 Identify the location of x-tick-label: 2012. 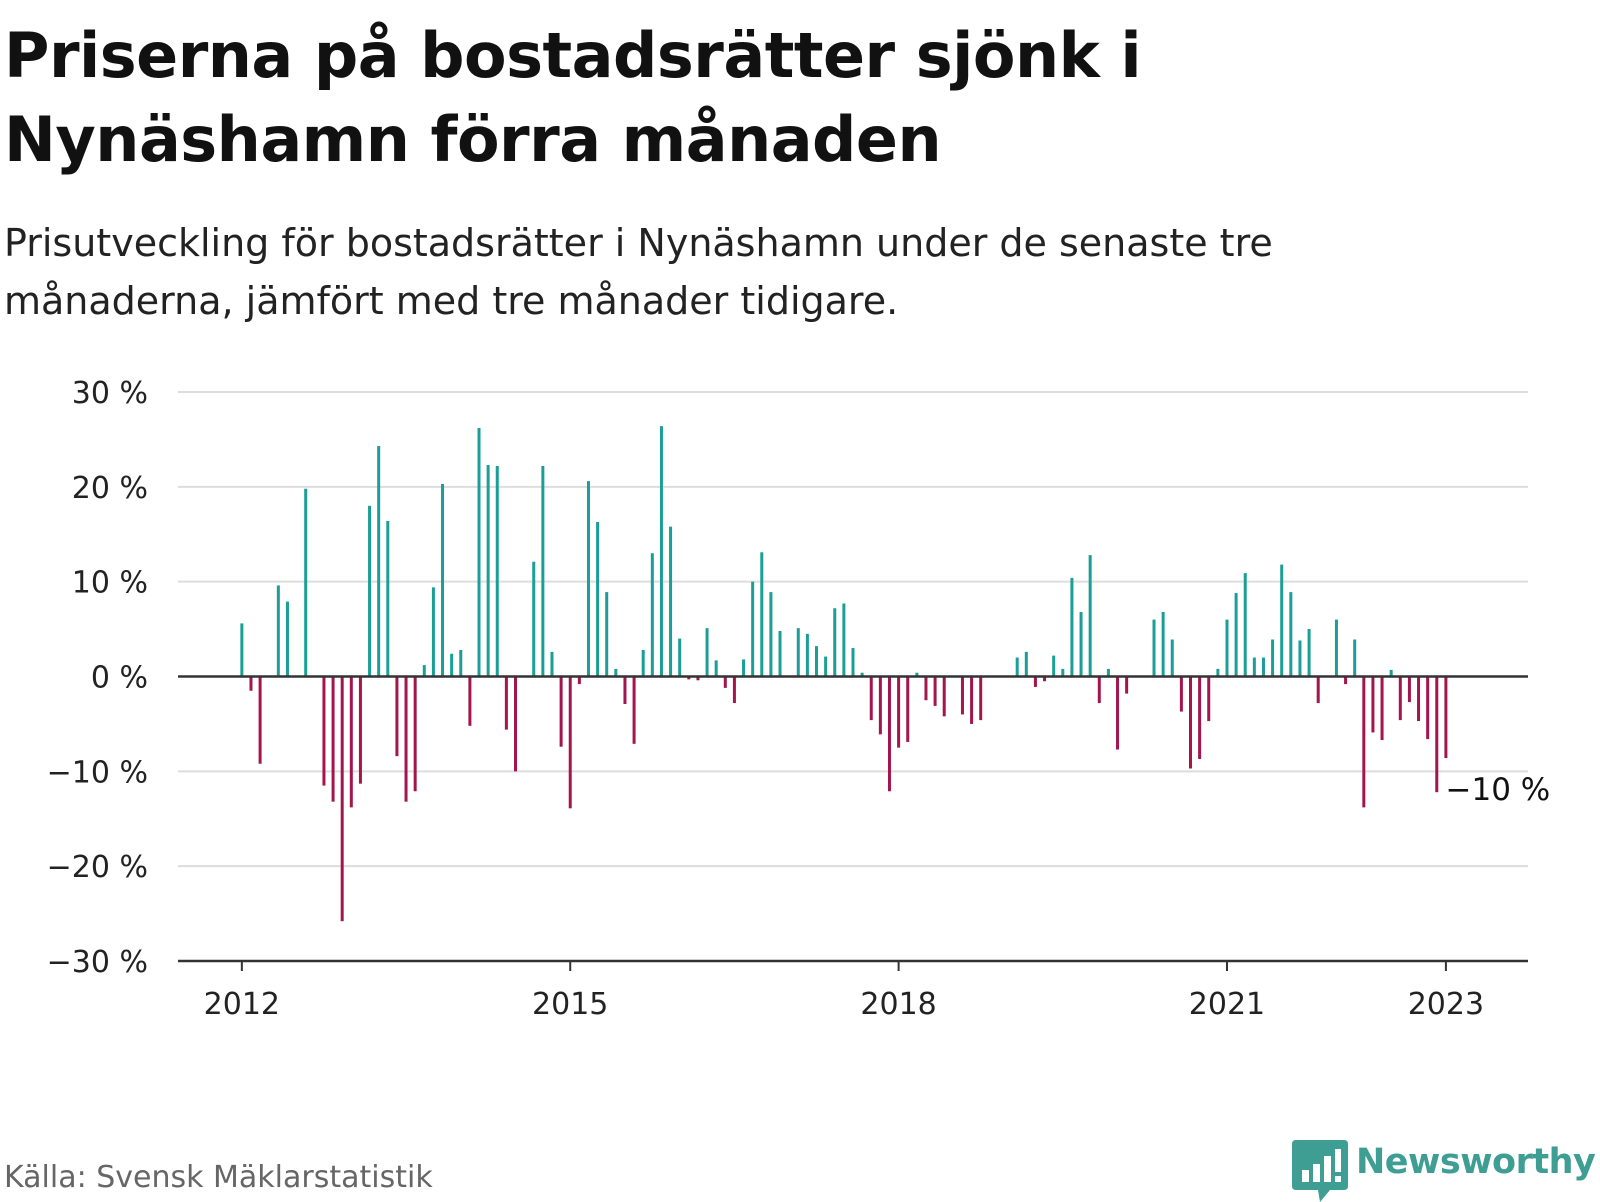
(242, 1004).